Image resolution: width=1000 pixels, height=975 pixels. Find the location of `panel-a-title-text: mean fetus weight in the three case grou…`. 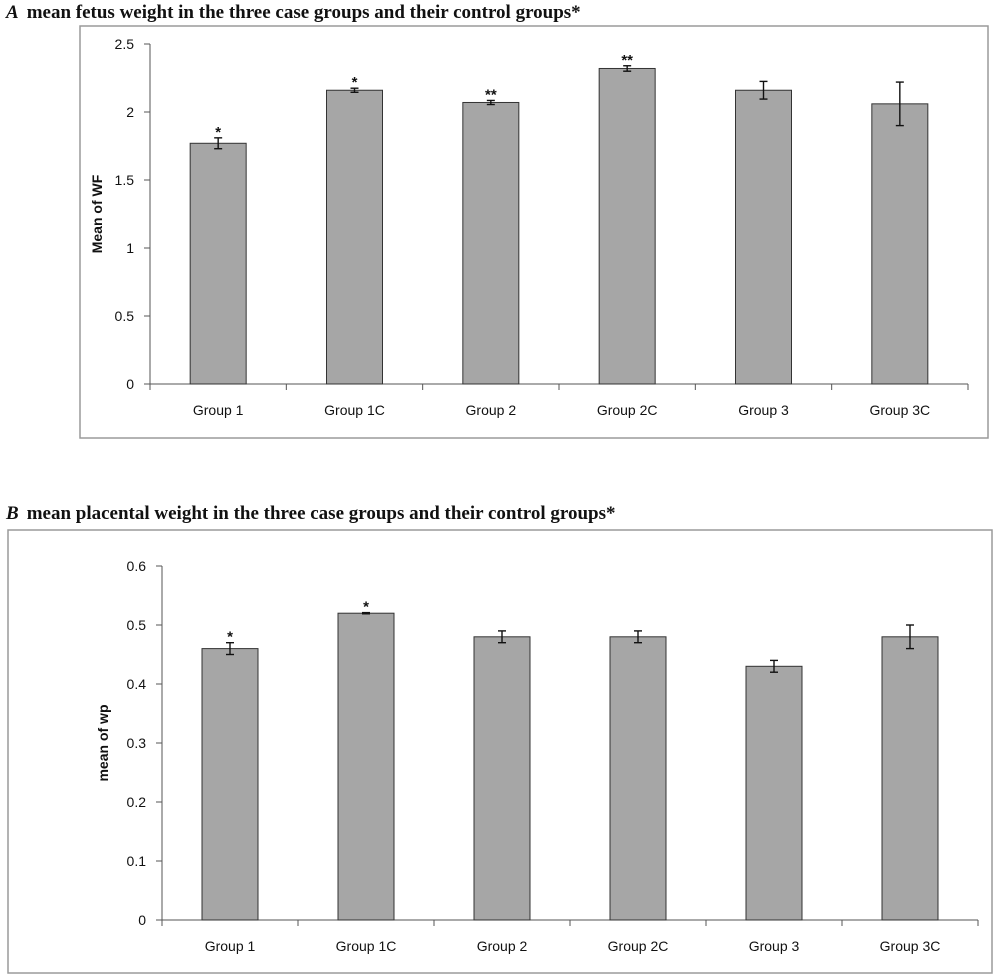

panel-a-title-text: mean fetus weight in the three case grou… is located at coordinates (303, 12).